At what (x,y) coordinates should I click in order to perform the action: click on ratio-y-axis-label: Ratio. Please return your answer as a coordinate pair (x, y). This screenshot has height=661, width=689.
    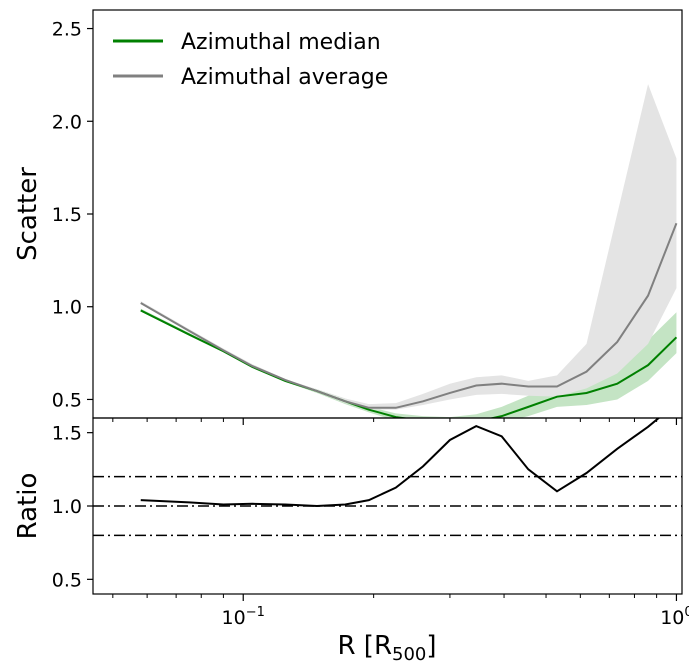
    Looking at the image, I should click on (28, 506).